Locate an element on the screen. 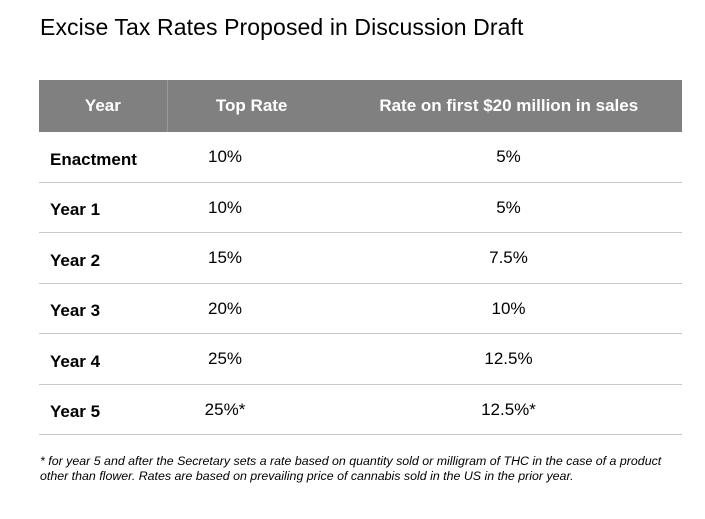  header-first-20m-rate: Rate on first $20 million in sales is located at coordinates (509, 105).